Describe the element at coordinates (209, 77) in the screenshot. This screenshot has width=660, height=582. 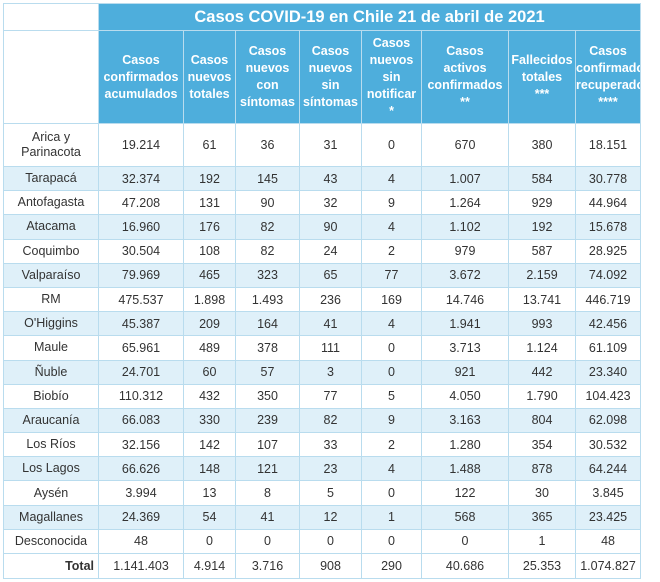
I see `column-header: Casos nuevos totales` at that location.